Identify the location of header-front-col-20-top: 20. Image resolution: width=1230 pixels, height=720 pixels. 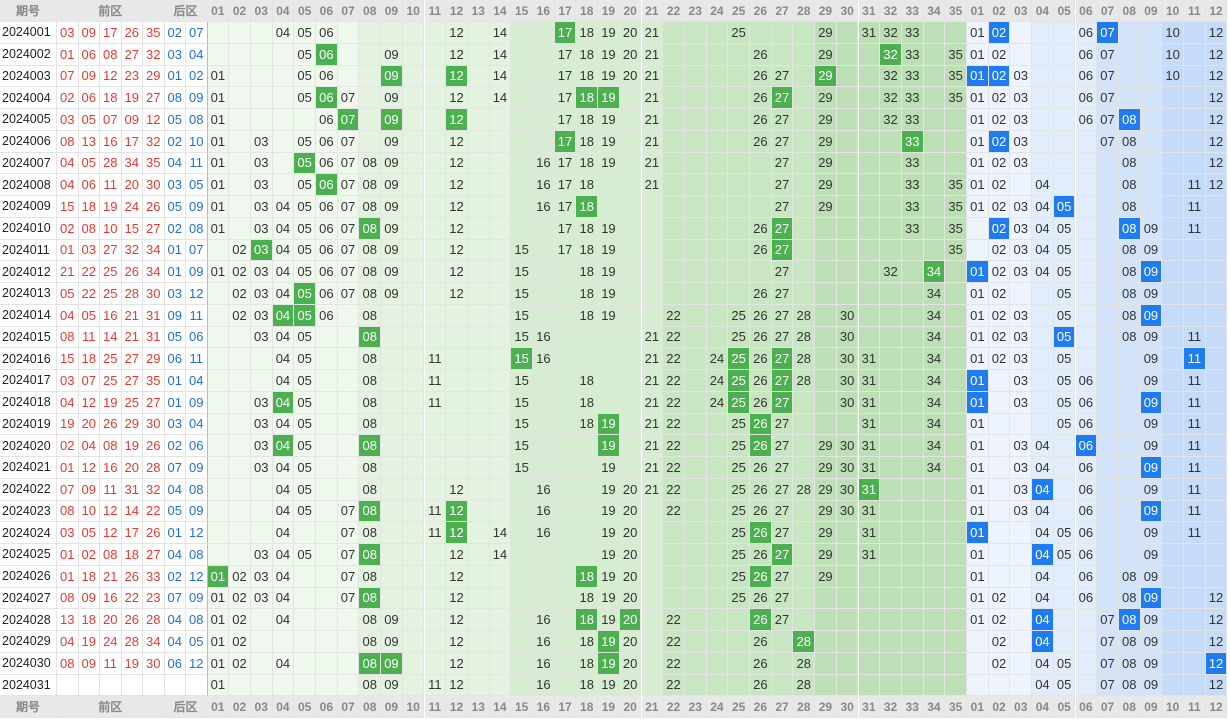
(630, 11).